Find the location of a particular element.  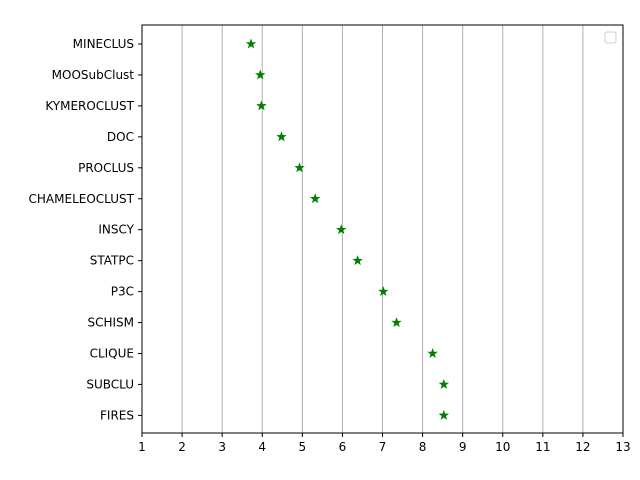

x-tick-label: 8 is located at coordinates (423, 447).